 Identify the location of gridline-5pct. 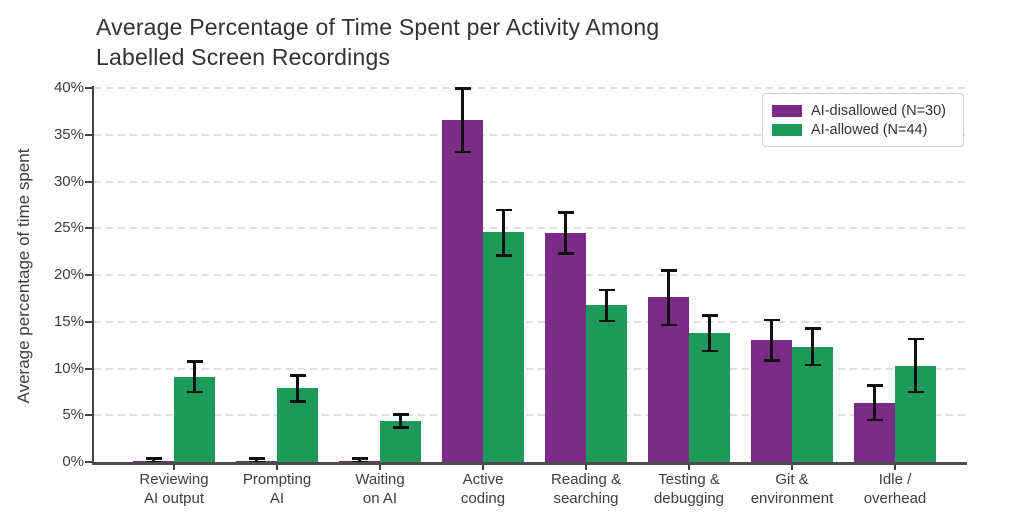
(530, 415).